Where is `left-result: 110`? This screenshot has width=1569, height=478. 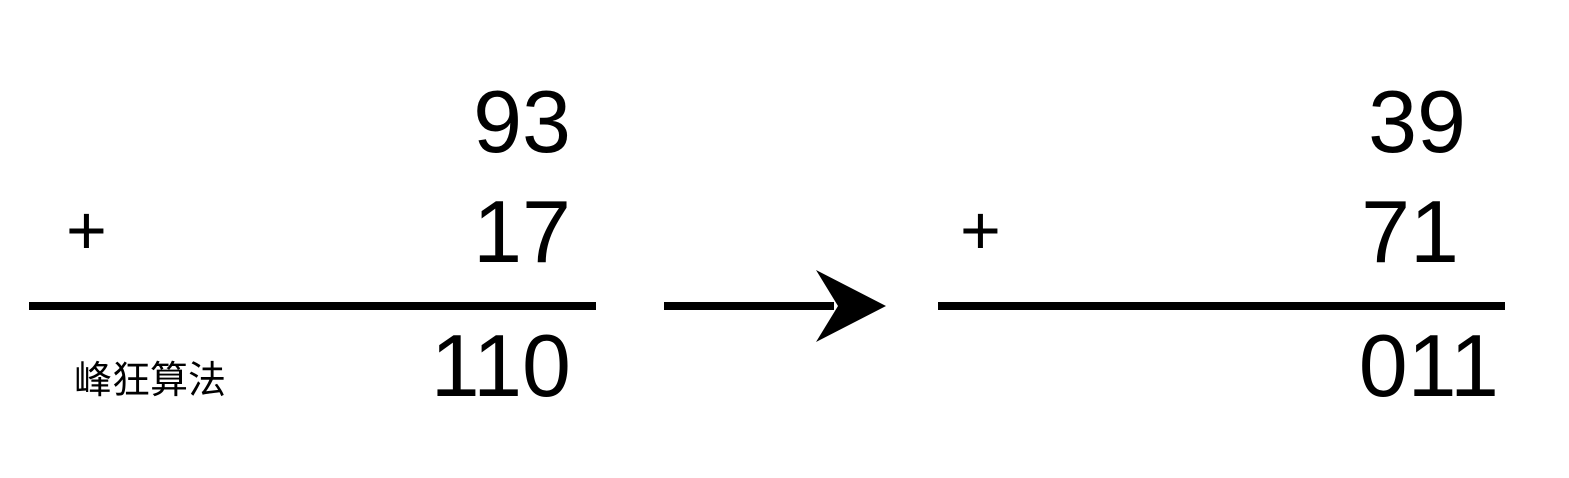
left-result: 110 is located at coordinates (500, 365).